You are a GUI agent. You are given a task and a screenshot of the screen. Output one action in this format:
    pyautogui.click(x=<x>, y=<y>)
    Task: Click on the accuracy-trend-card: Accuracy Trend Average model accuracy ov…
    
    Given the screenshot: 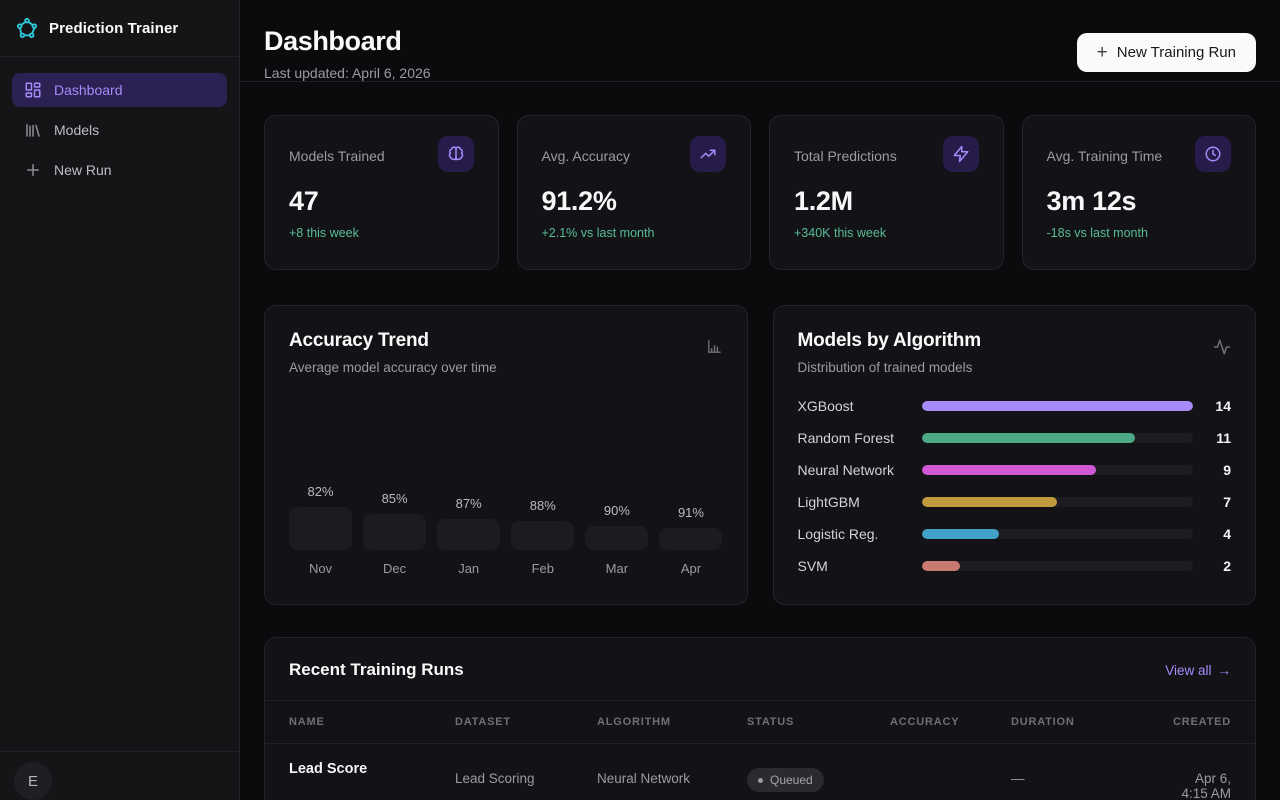 What is the action you would take?
    pyautogui.click(x=506, y=455)
    